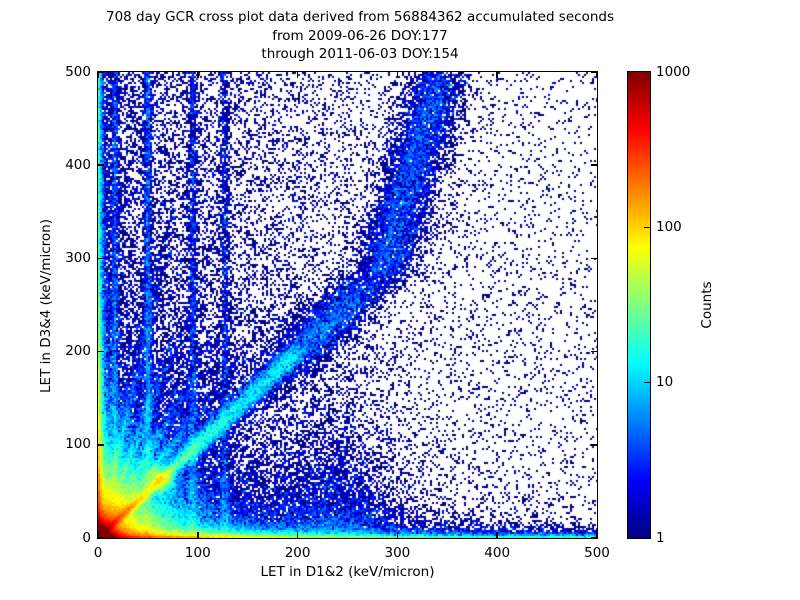 The image size is (800, 600). I want to click on y-tick-label: 200, so click(78, 351).